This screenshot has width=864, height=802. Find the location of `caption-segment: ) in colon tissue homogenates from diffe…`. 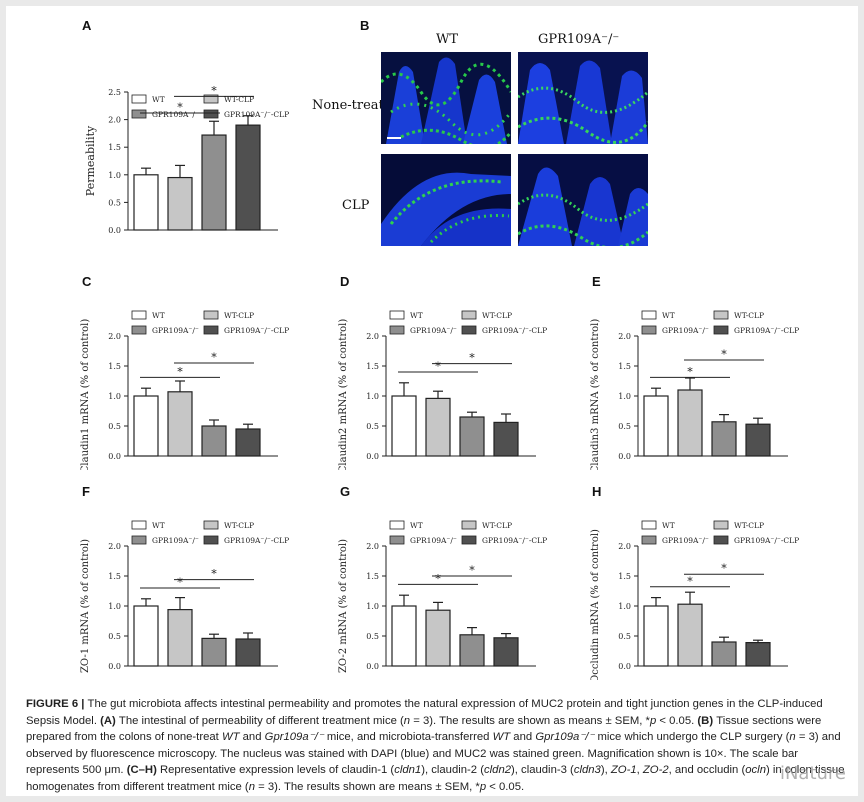

caption-segment: ) in colon tissue homogenates from diffe… is located at coordinates (435, 778).